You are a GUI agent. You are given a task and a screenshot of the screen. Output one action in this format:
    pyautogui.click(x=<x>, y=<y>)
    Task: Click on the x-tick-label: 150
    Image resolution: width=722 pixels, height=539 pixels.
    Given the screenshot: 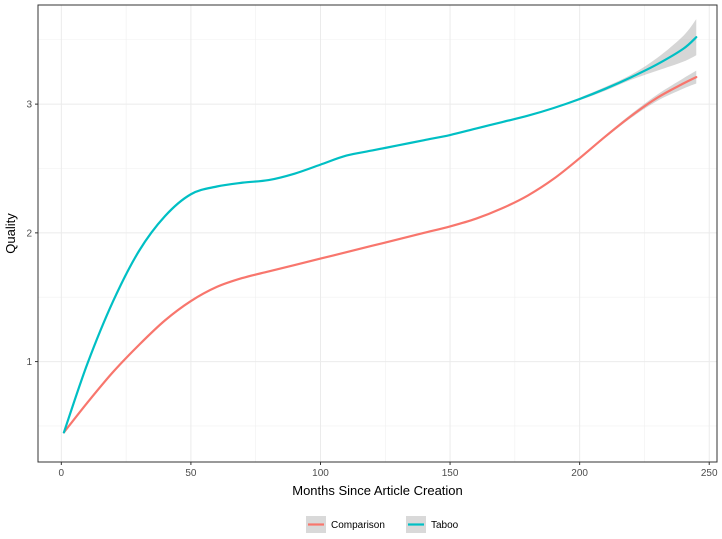 What is the action you would take?
    pyautogui.click(x=450, y=473)
    